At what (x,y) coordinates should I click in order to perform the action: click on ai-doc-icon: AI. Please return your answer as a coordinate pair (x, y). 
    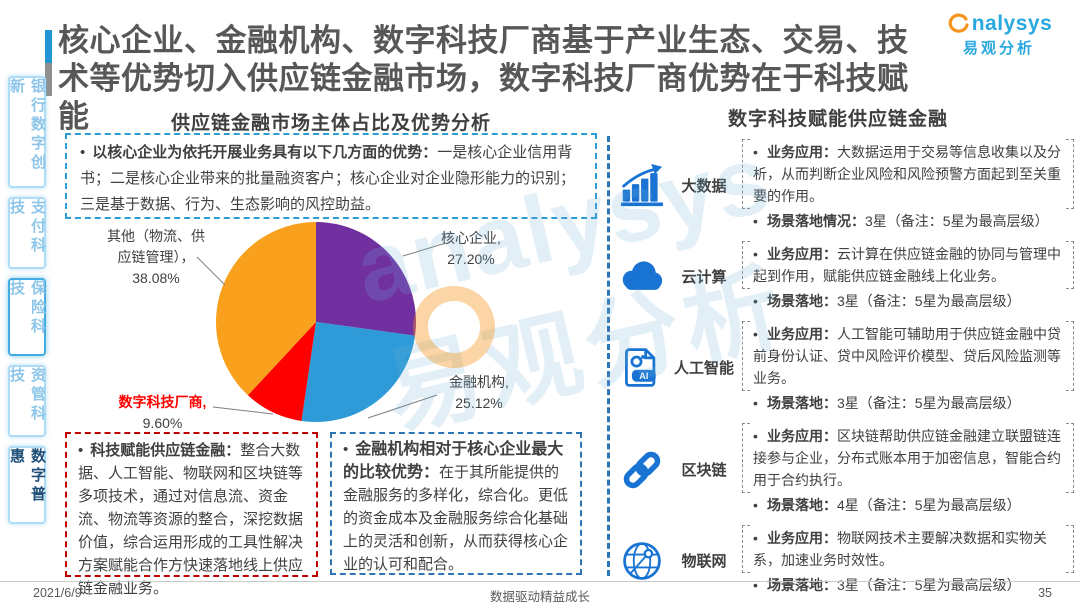
    Looking at the image, I should click on (642, 368).